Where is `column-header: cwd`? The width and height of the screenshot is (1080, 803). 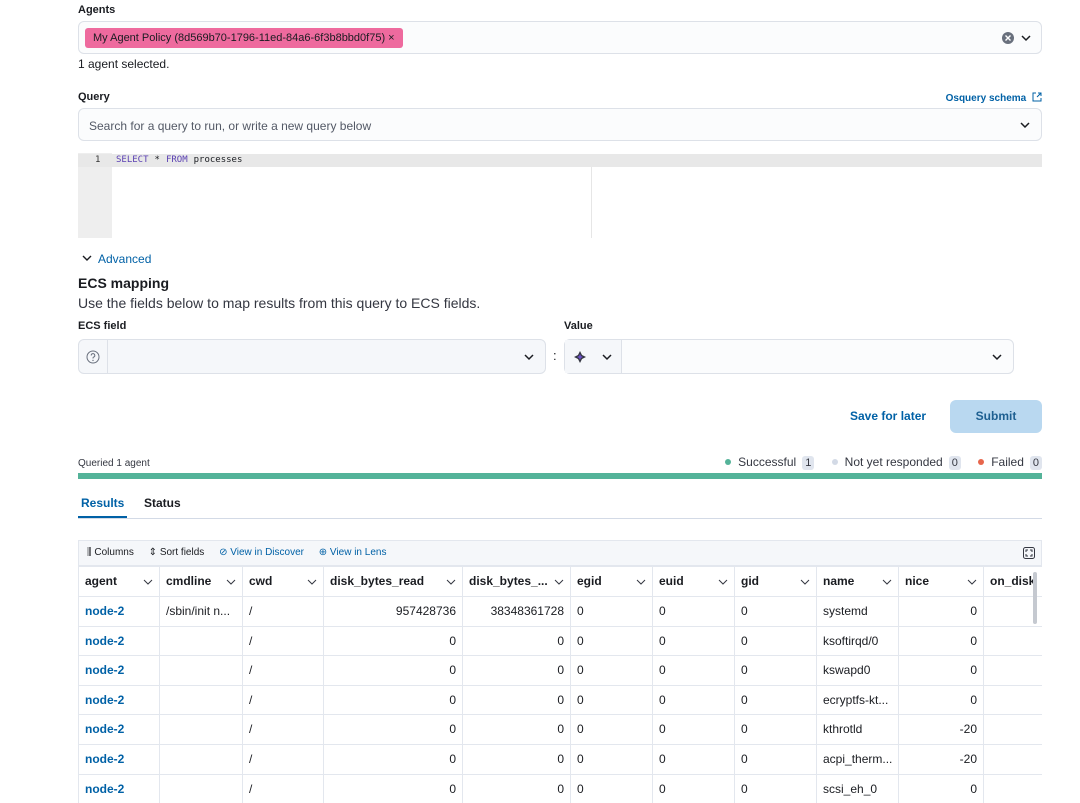
column-header: cwd is located at coordinates (283, 581).